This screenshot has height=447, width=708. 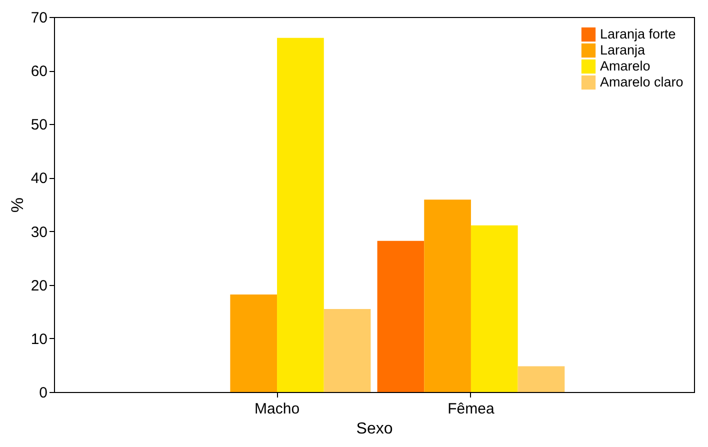 I want to click on y-tick-label: 10, so click(x=39, y=339).